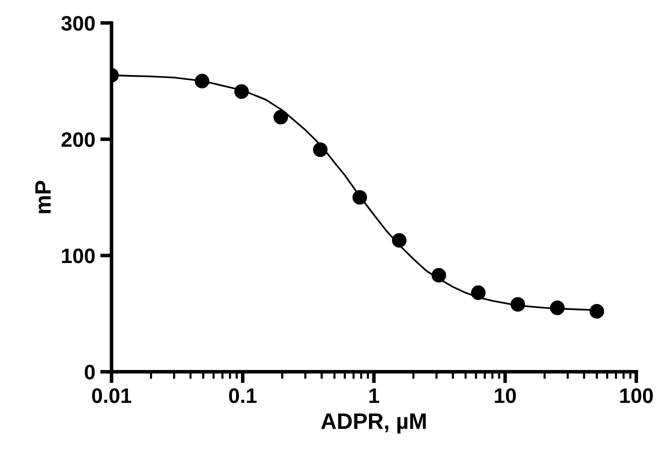 Image resolution: width=656 pixels, height=459 pixels. Describe the element at coordinates (43, 197) in the screenshot. I see `y-axis-title: mP` at that location.